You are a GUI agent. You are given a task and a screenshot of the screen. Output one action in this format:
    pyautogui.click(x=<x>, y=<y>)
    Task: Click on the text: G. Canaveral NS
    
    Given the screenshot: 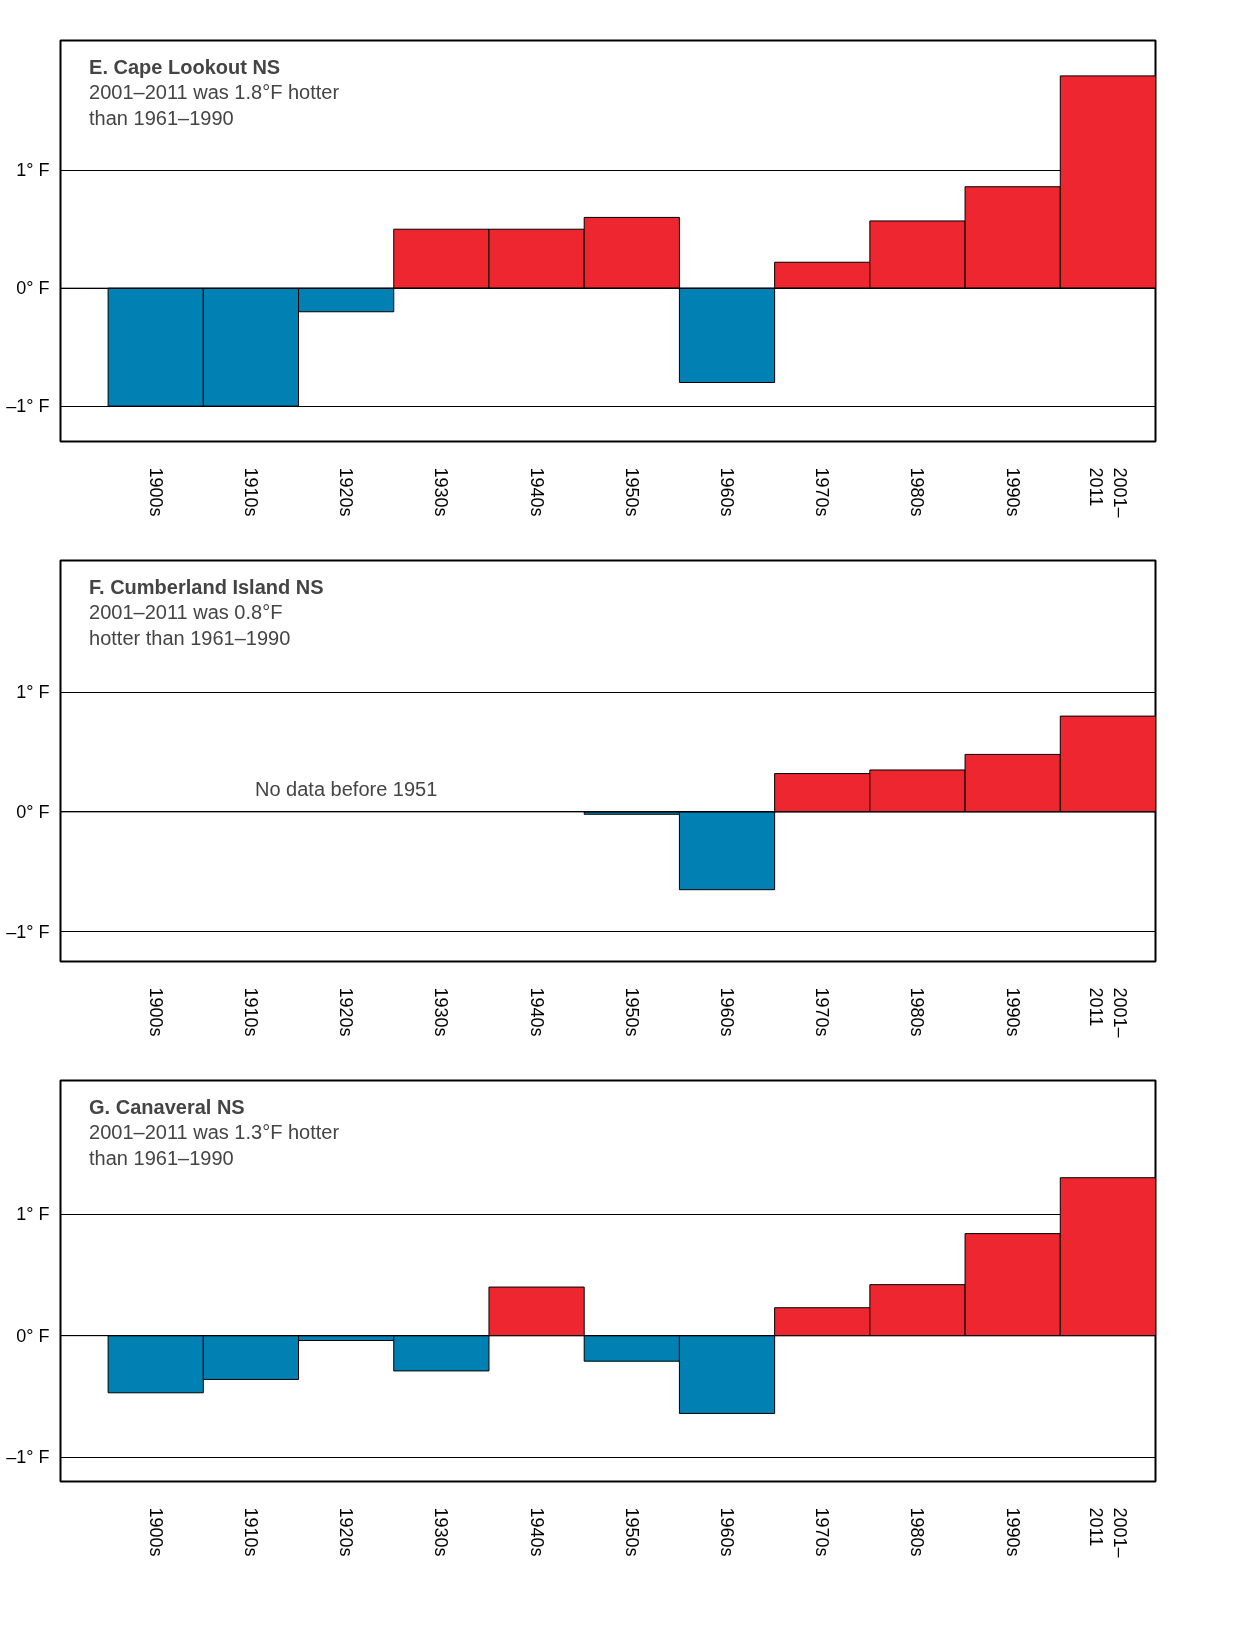 What is the action you would take?
    pyautogui.click(x=167, y=1106)
    